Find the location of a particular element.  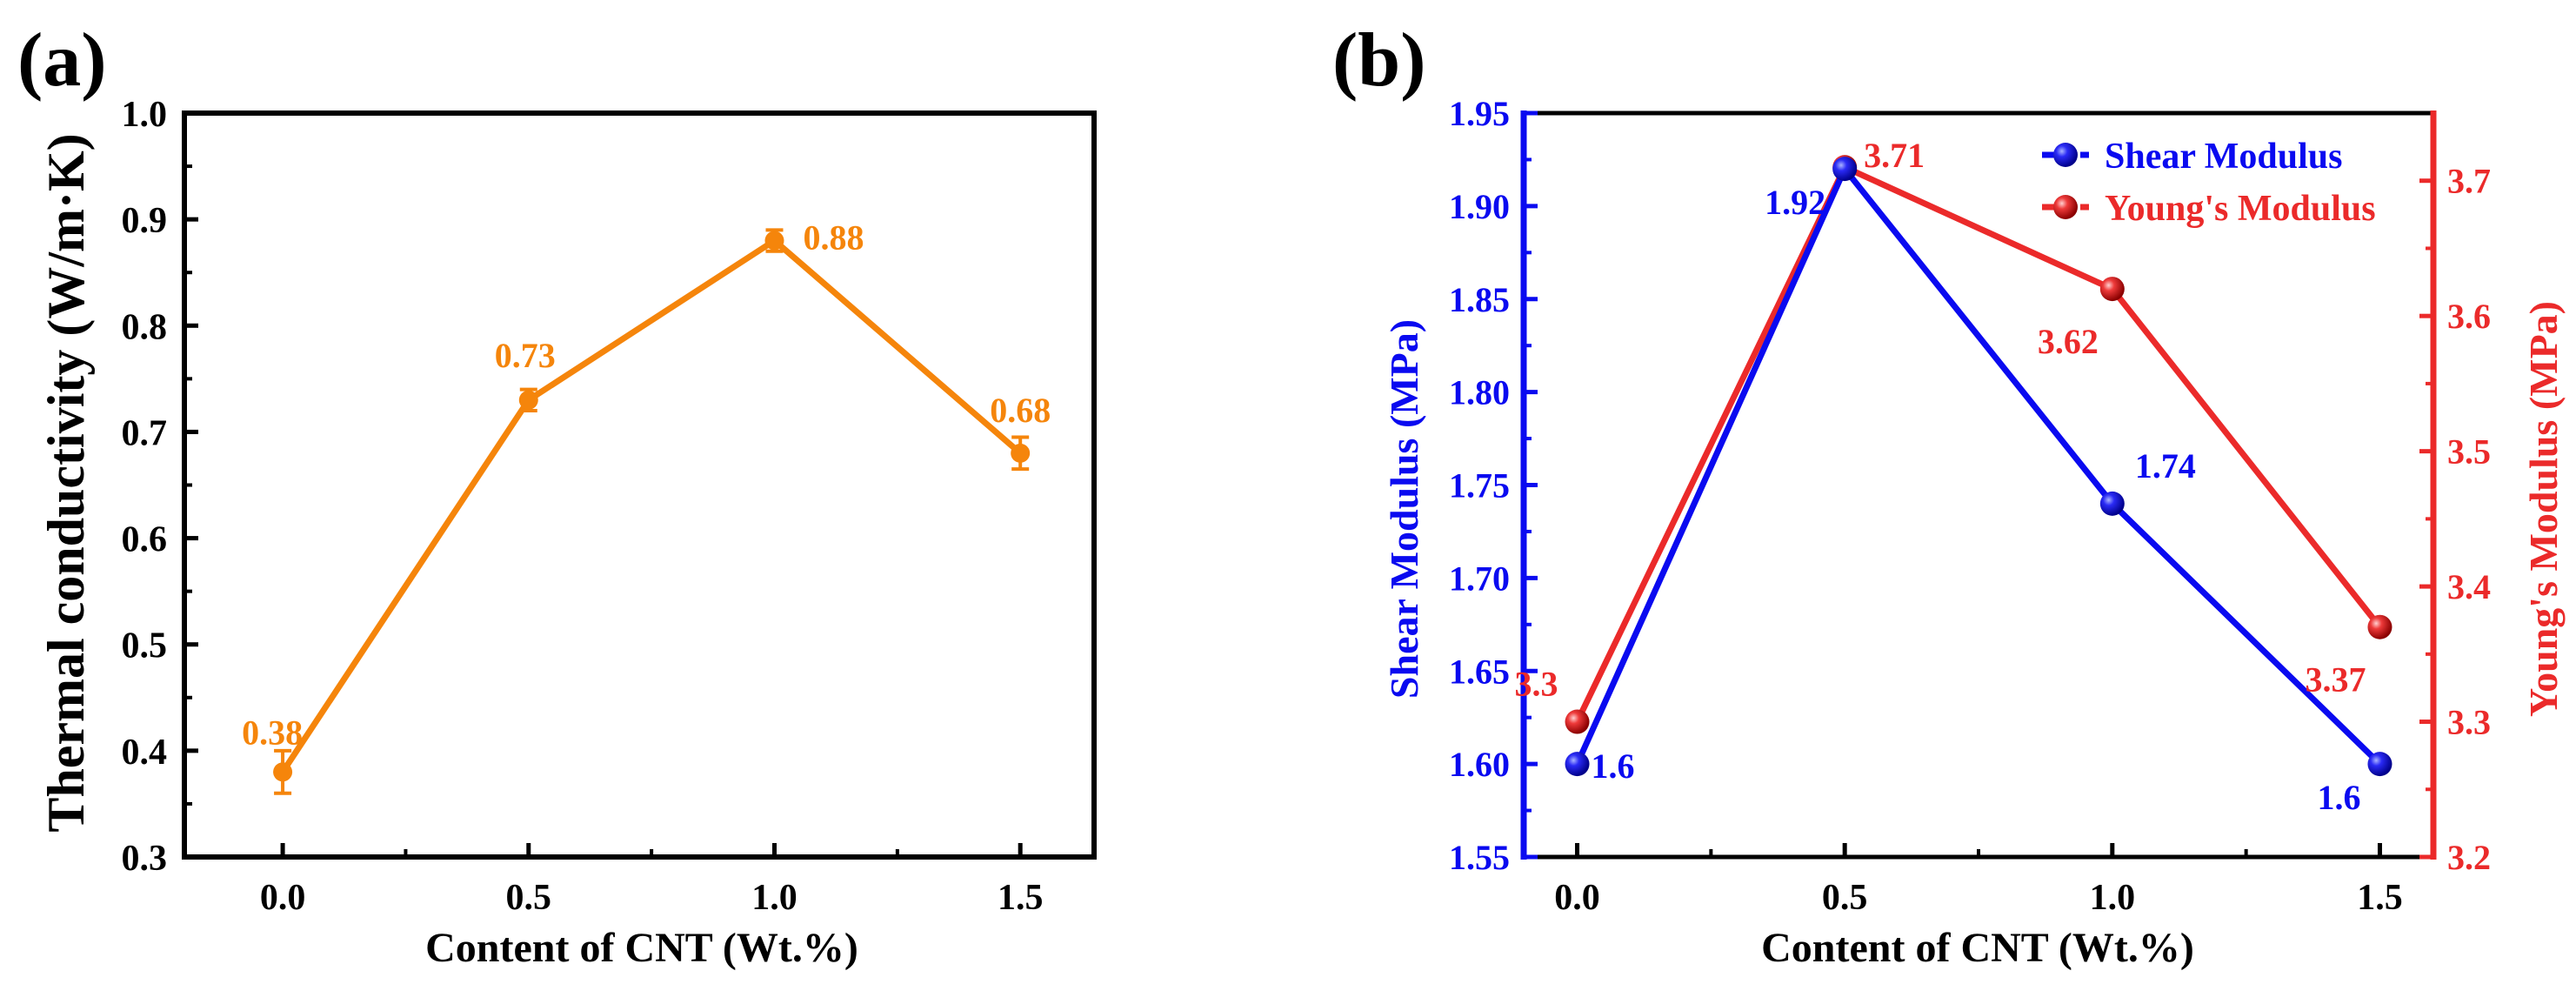

legend-young-label: Young's Modulus is located at coordinates (2240, 209).